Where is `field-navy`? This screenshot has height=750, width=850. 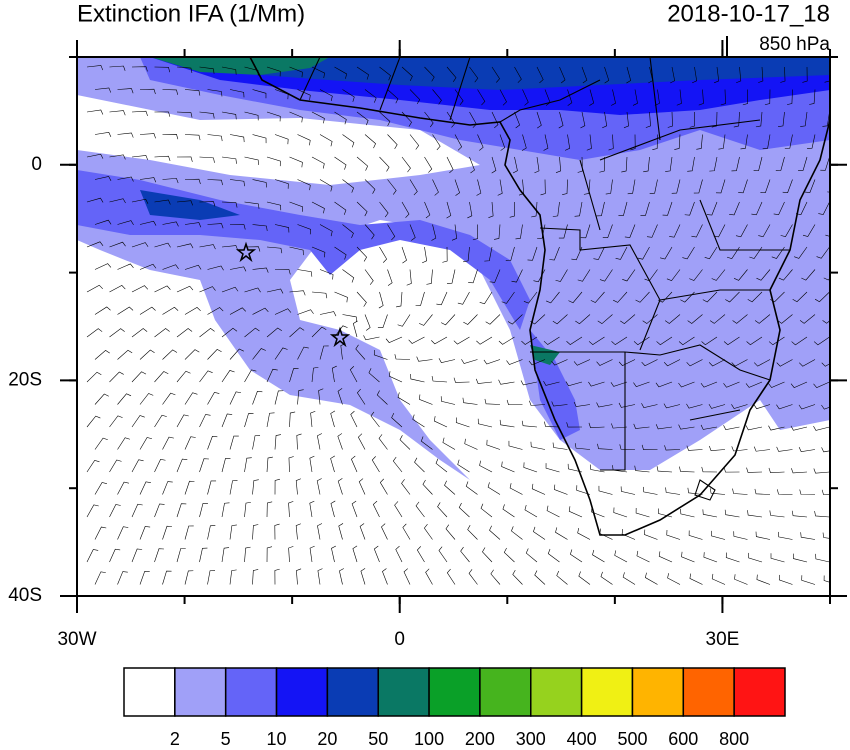
field-navy is located at coordinates (495, 73).